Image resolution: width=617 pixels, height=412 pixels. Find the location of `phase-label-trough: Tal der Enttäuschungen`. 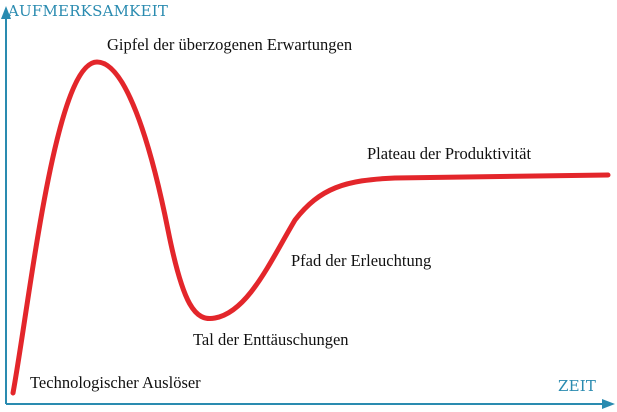

phase-label-trough: Tal der Enttäuschungen is located at coordinates (271, 339).